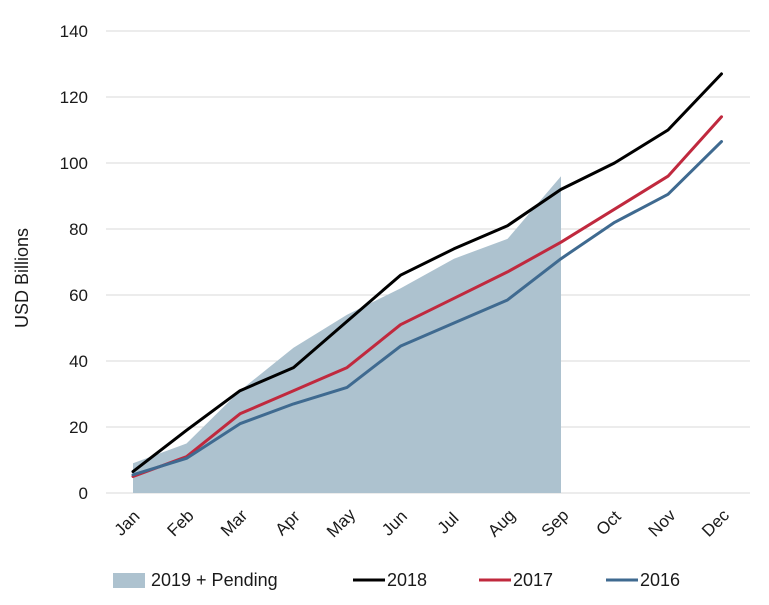 Image resolution: width=769 pixels, height=605 pixels. What do you see at coordinates (214, 580) in the screenshot?
I see `legend-label: 2019 + Pending` at bounding box center [214, 580].